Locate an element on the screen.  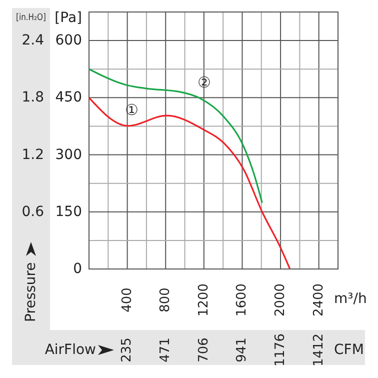
y2-tick-label: 0.6 is located at coordinates (33, 212).